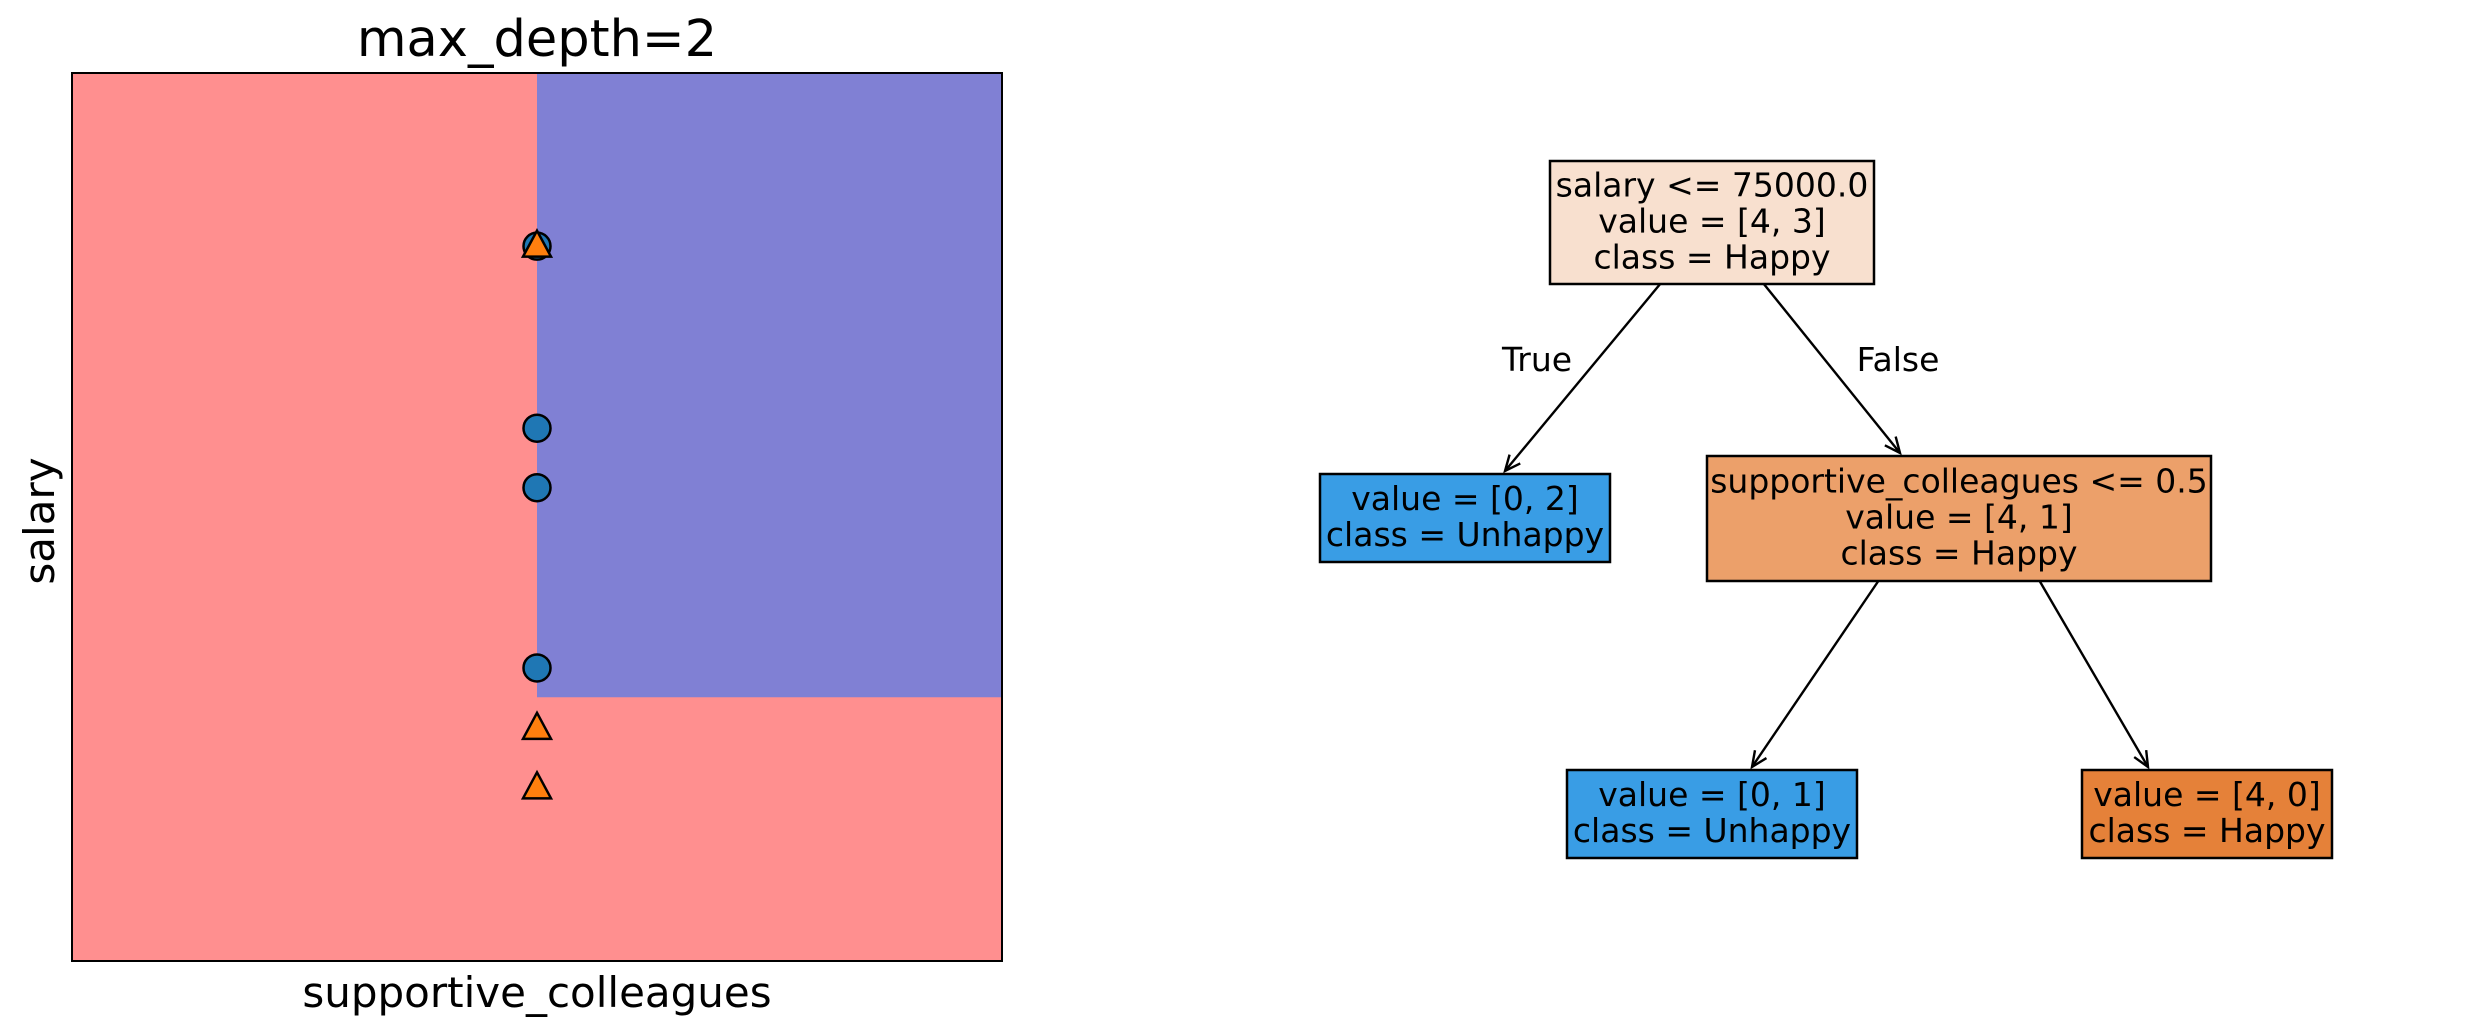 This screenshot has width=2471, height=1034. What do you see at coordinates (1712, 794) in the screenshot?
I see `node-text-line: value = [0, 1]` at bounding box center [1712, 794].